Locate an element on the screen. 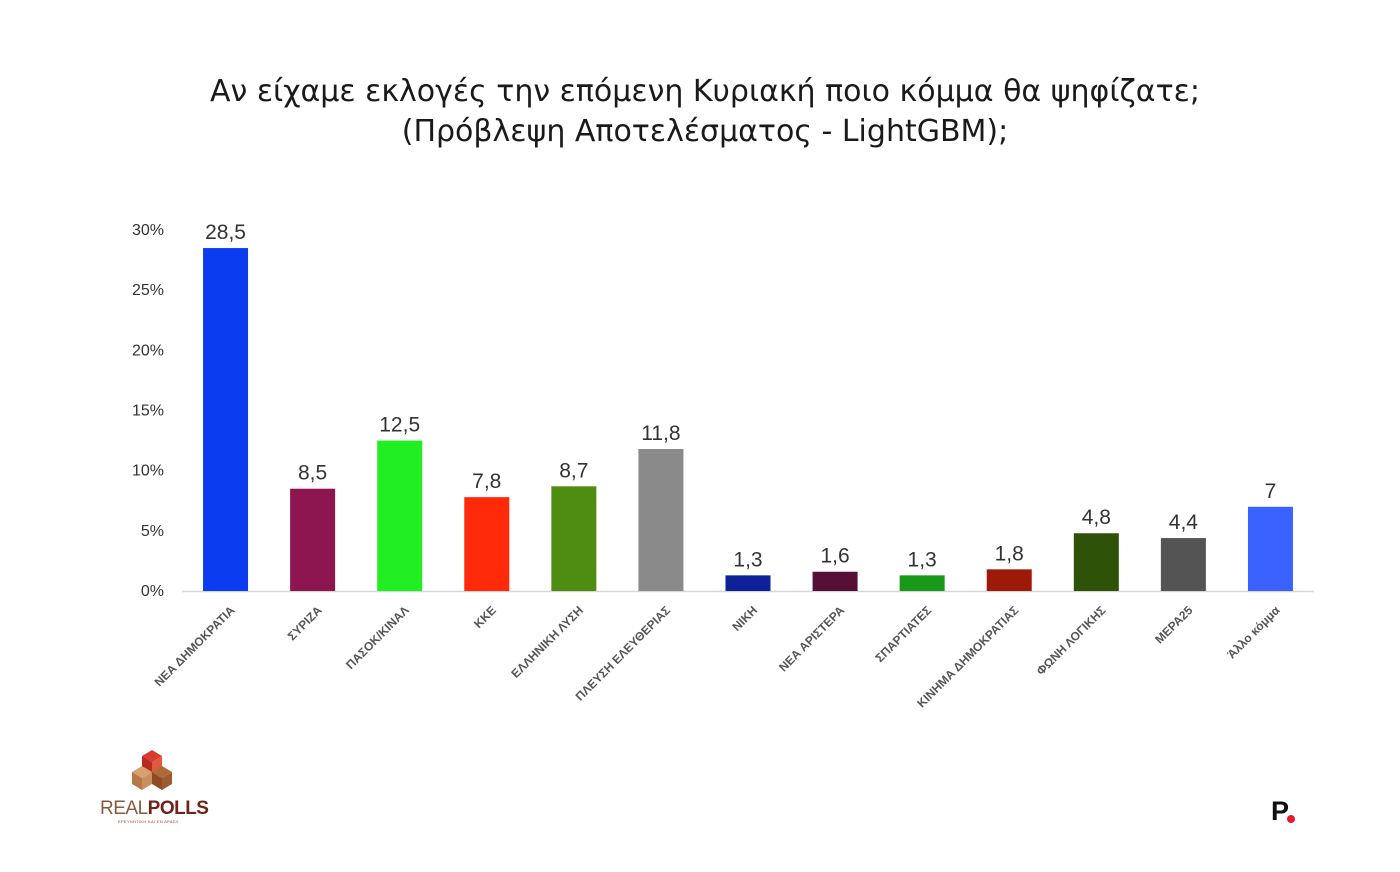 The height and width of the screenshot is (872, 1400). realpolls-logo: REALPOLLS ΕΡΕΥΝΗΤΙΚΗ ΚΑΙ ΕΝ ΔΡΑΣΗ is located at coordinates (156, 786).